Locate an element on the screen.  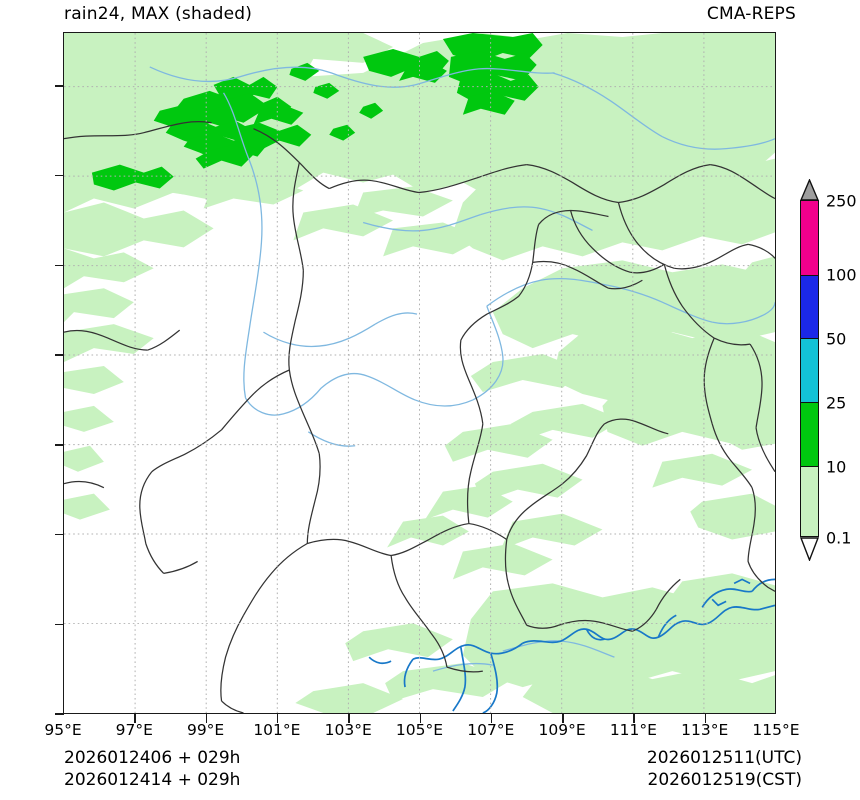
footer-init-utc: 2026012406 + 029h is located at coordinates (152, 758).